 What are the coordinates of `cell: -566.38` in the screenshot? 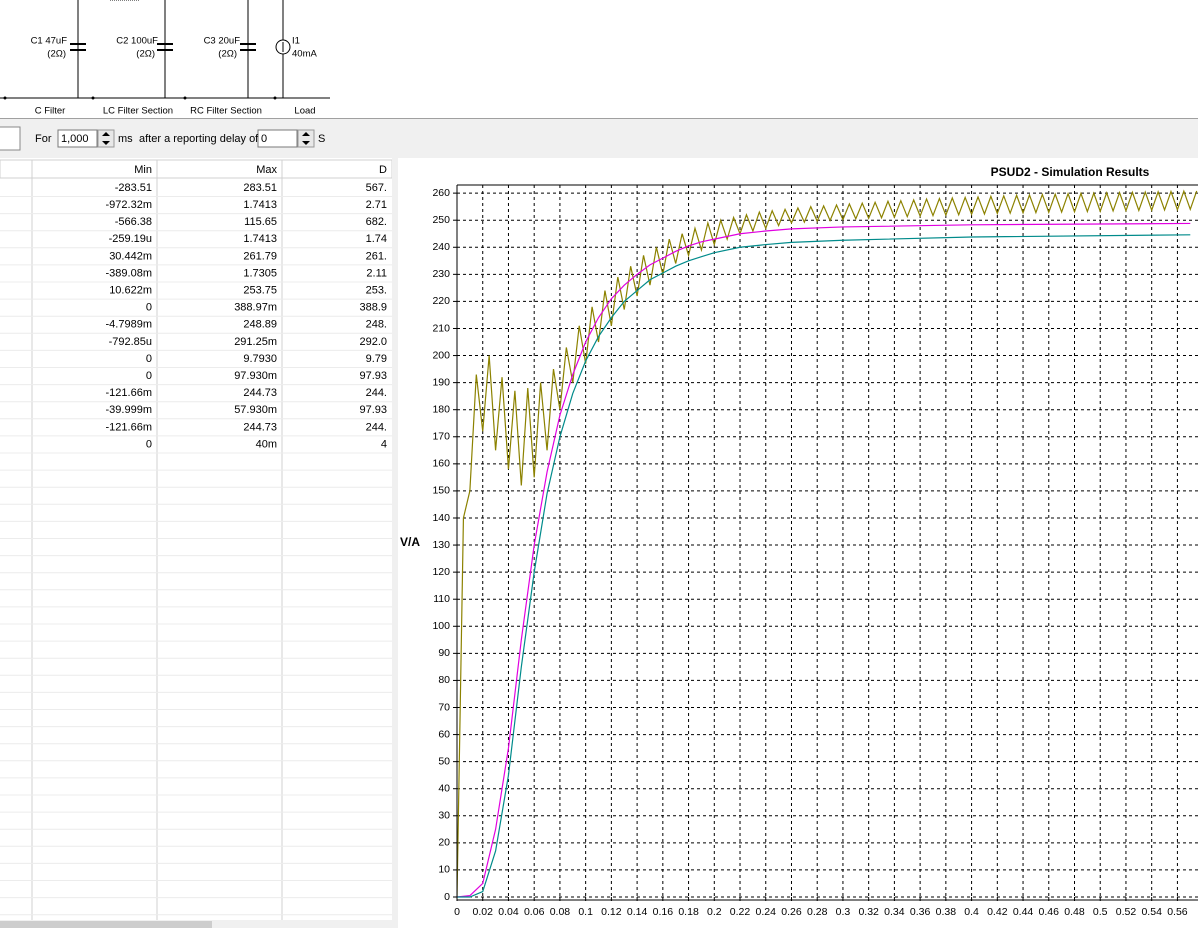 It's located at (133, 222).